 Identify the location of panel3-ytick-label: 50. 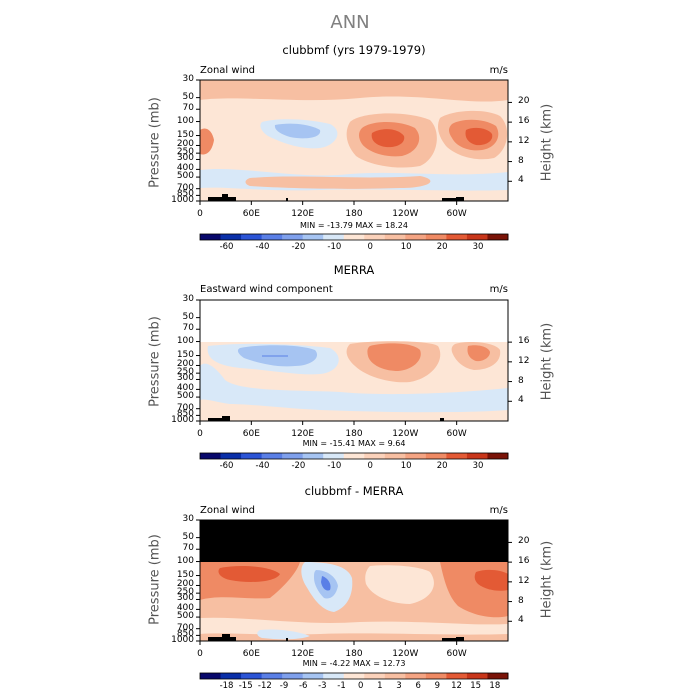
(188, 536).